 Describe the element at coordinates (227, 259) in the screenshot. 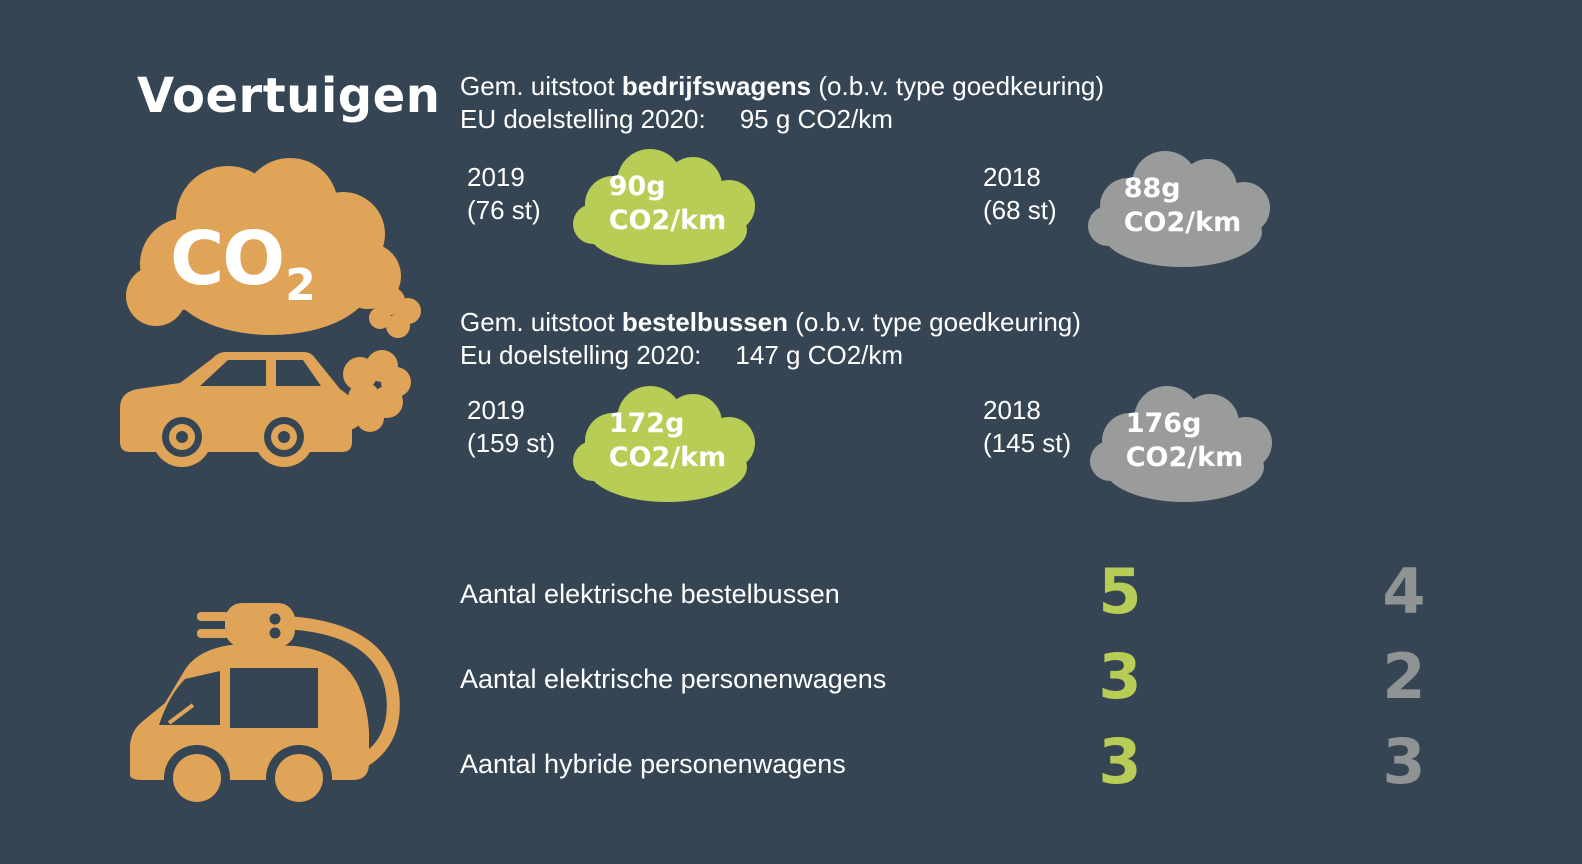

I see `co2-text: CO` at that location.